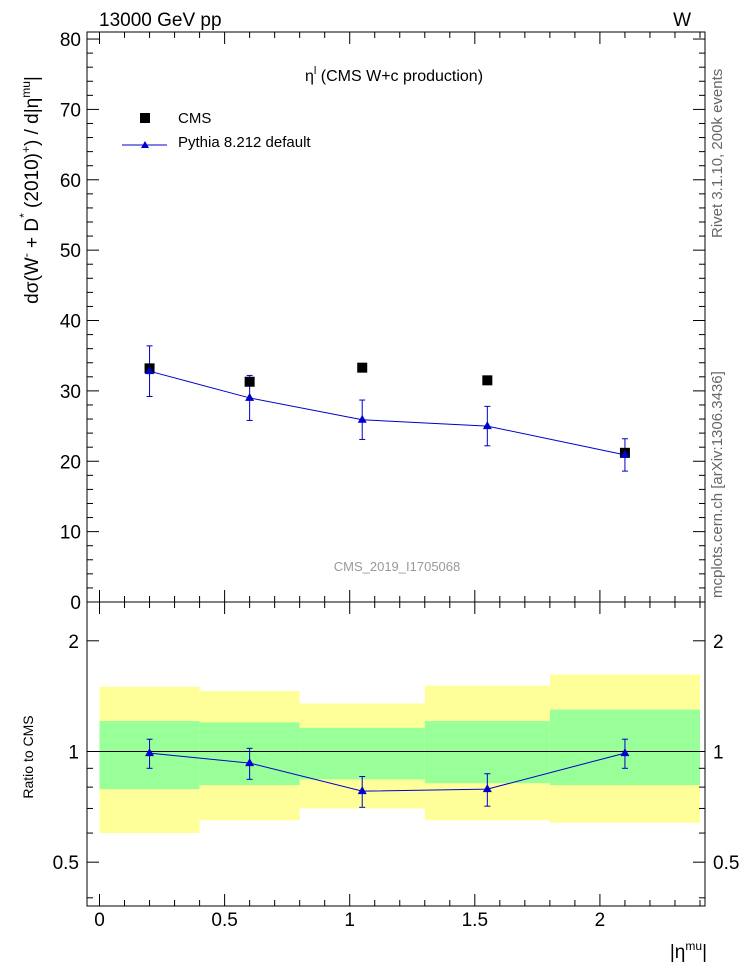  I want to click on pythia-line, so click(387, 413).